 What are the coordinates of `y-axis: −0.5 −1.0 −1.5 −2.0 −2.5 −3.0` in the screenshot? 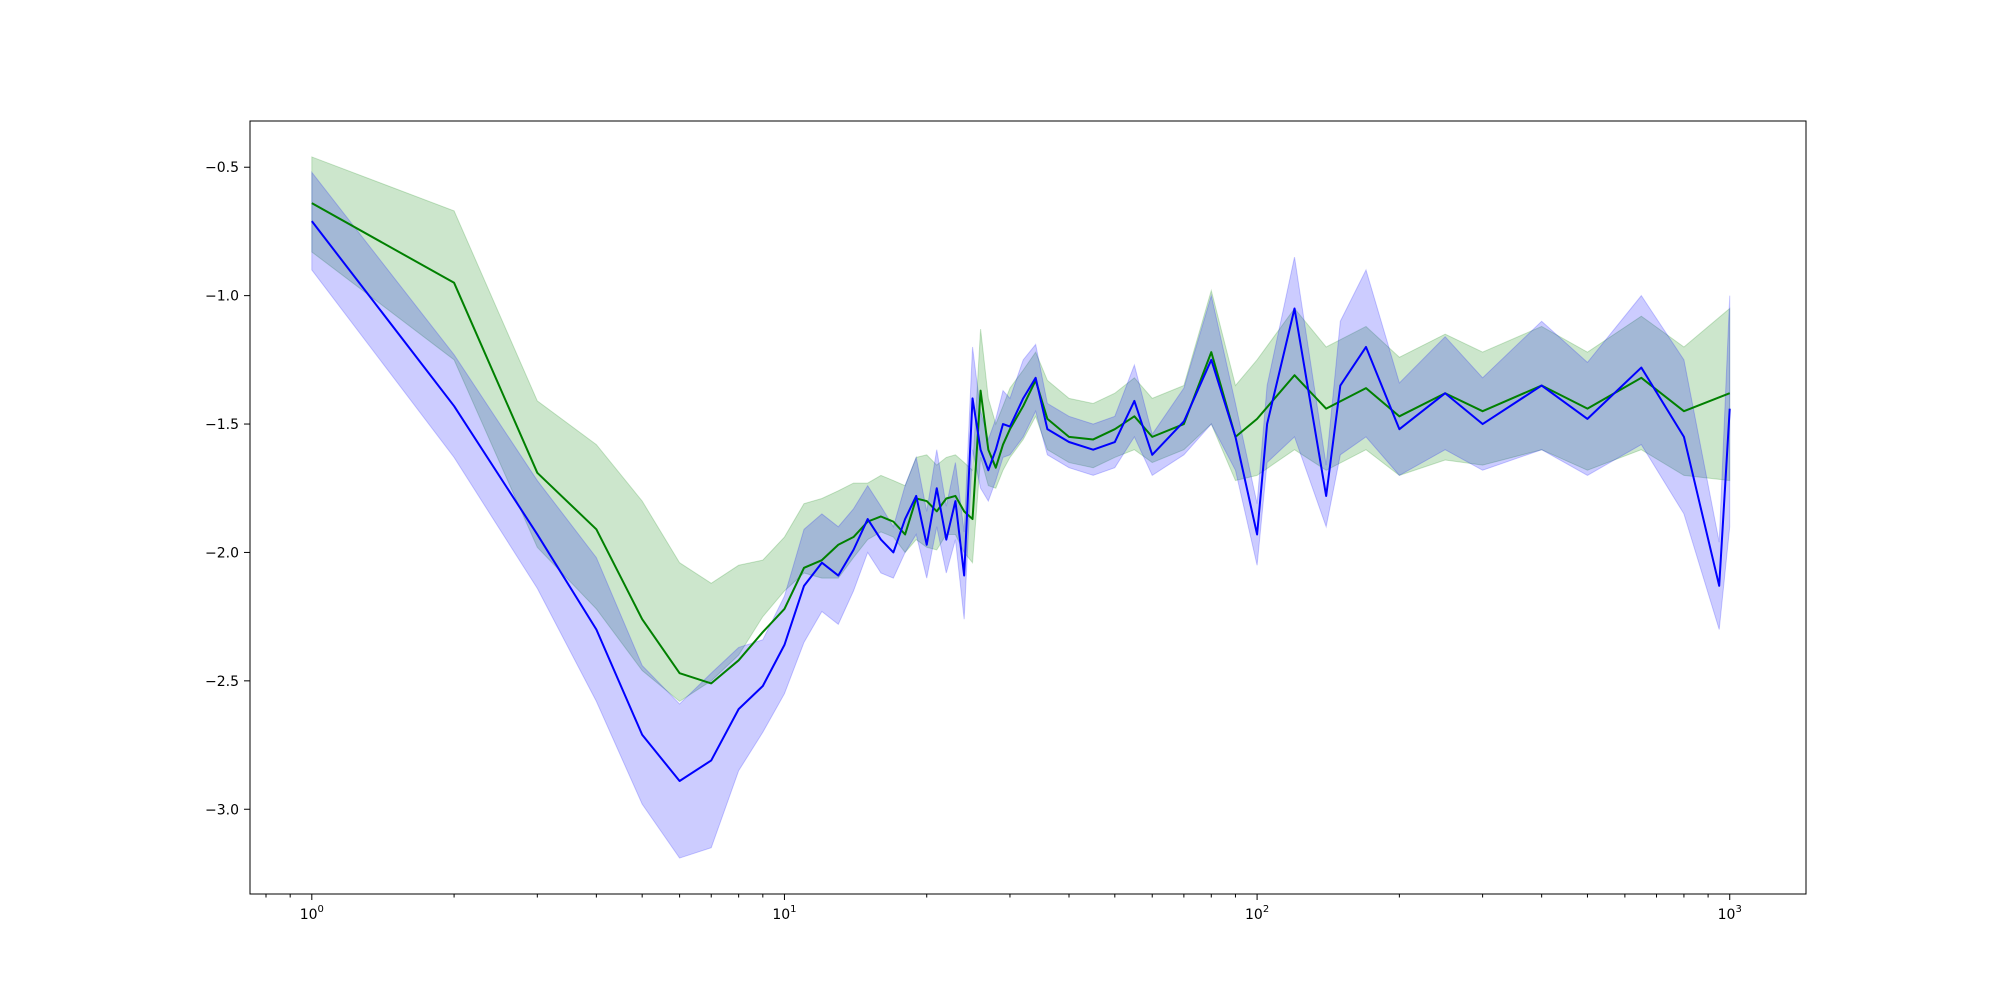 It's located at (227, 489).